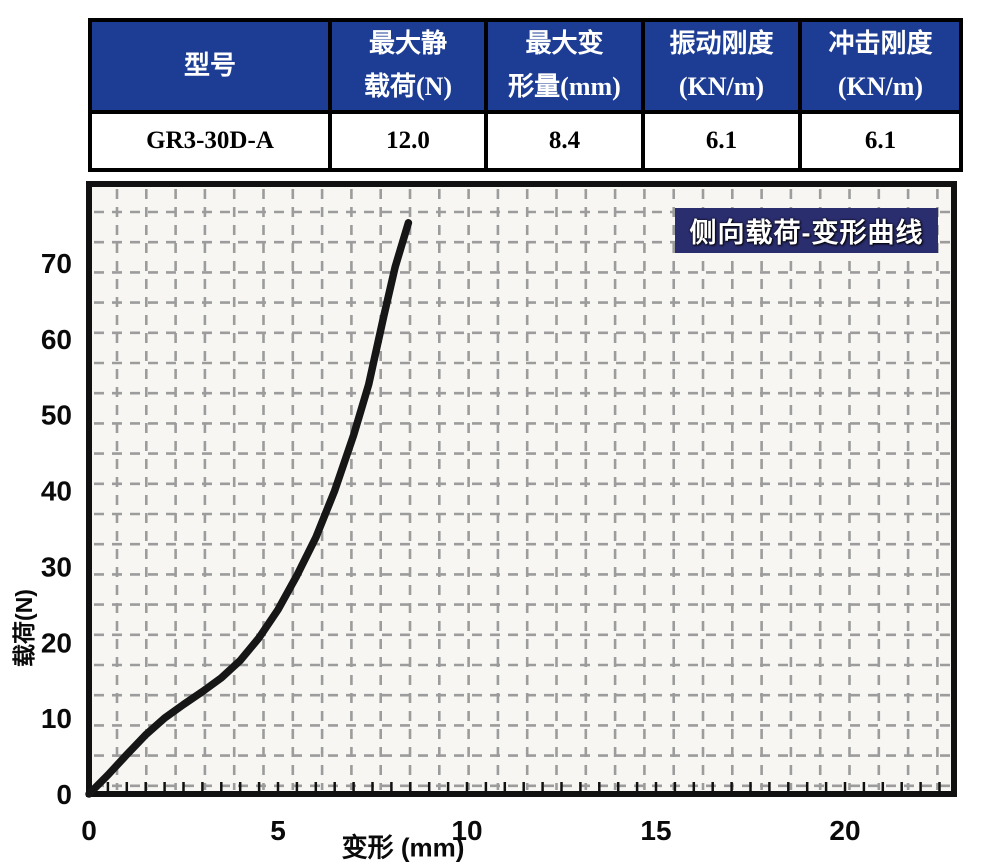  What do you see at coordinates (89, 830) in the screenshot?
I see `x-tick-label: 0` at bounding box center [89, 830].